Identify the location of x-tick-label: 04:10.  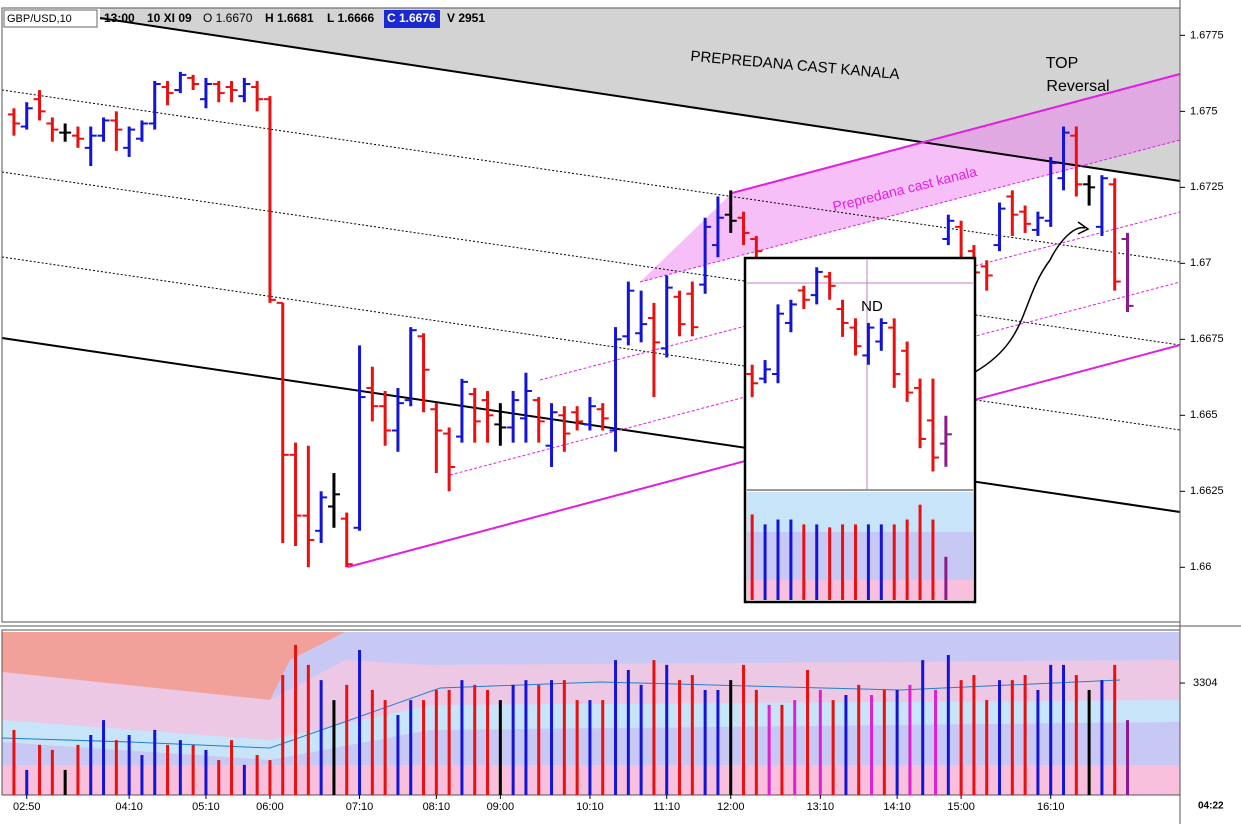
(129, 807).